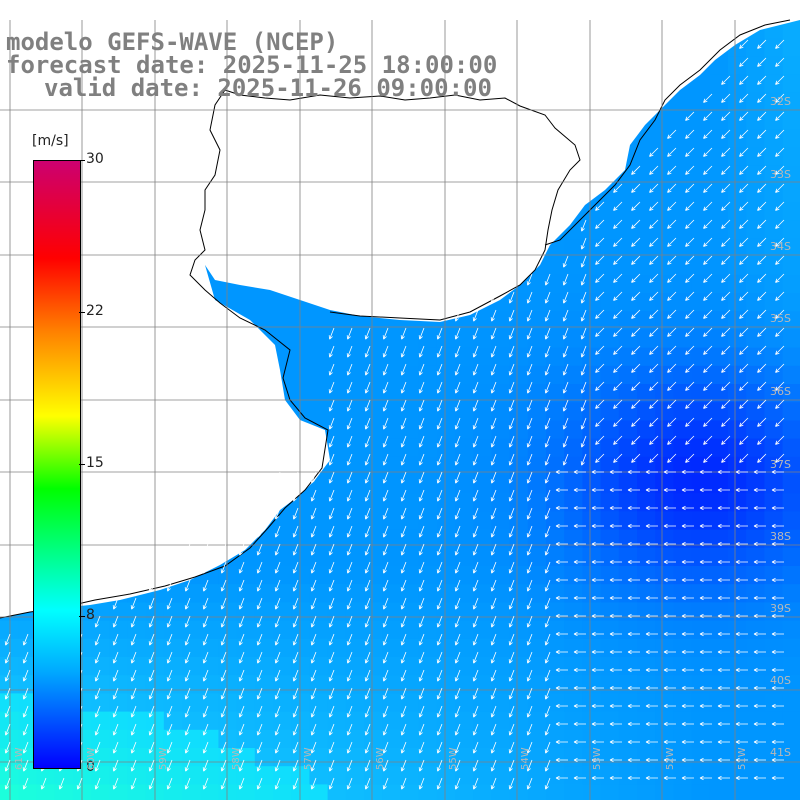 This screenshot has height=800, width=800. What do you see at coordinates (91, 758) in the screenshot?
I see `lon-label: 60W` at bounding box center [91, 758].